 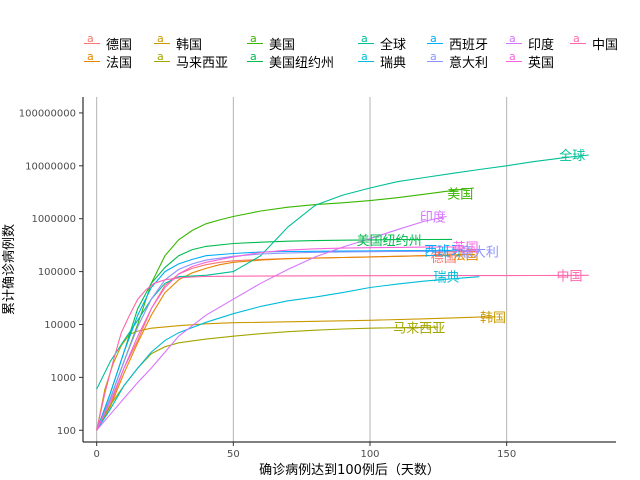 I want to click on legend-label: 意大利, so click(x=469, y=63).